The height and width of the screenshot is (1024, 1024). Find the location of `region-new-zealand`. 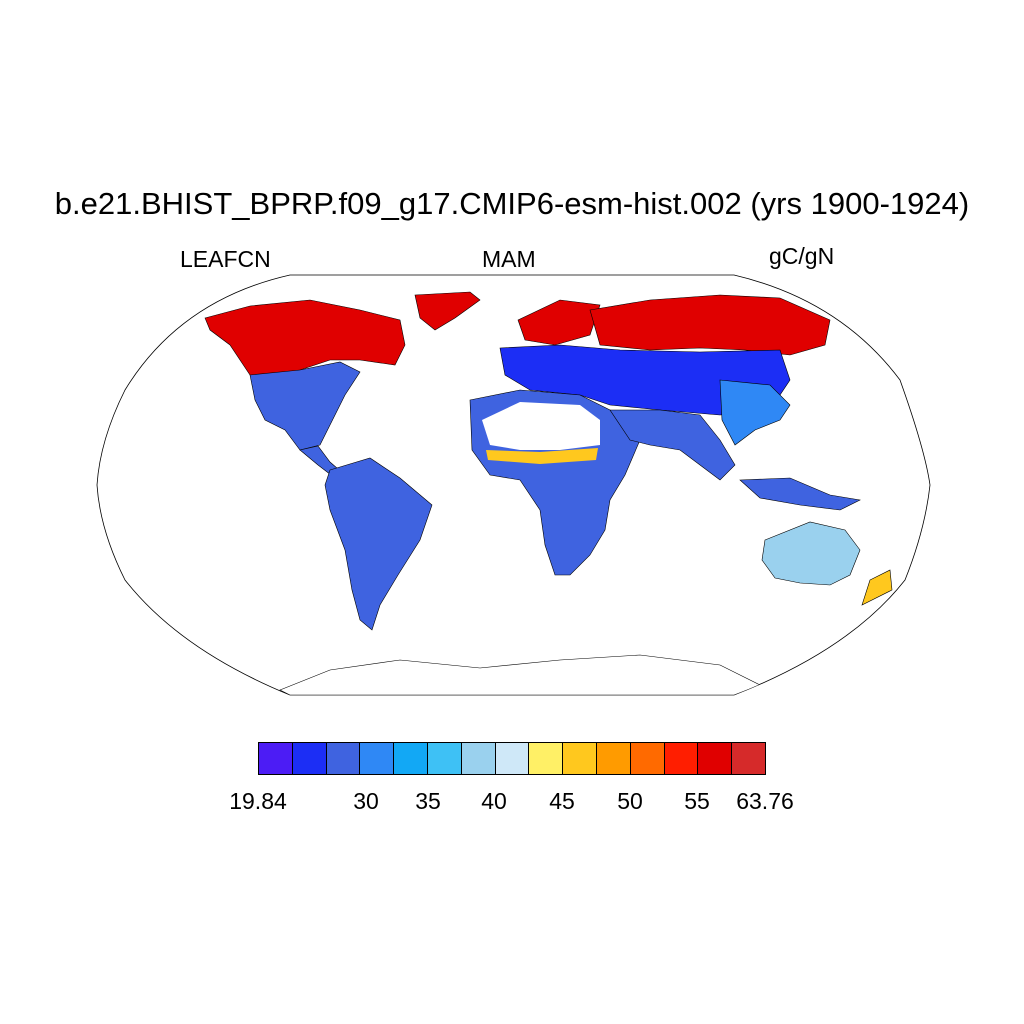

region-new-zealand is located at coordinates (877, 587).